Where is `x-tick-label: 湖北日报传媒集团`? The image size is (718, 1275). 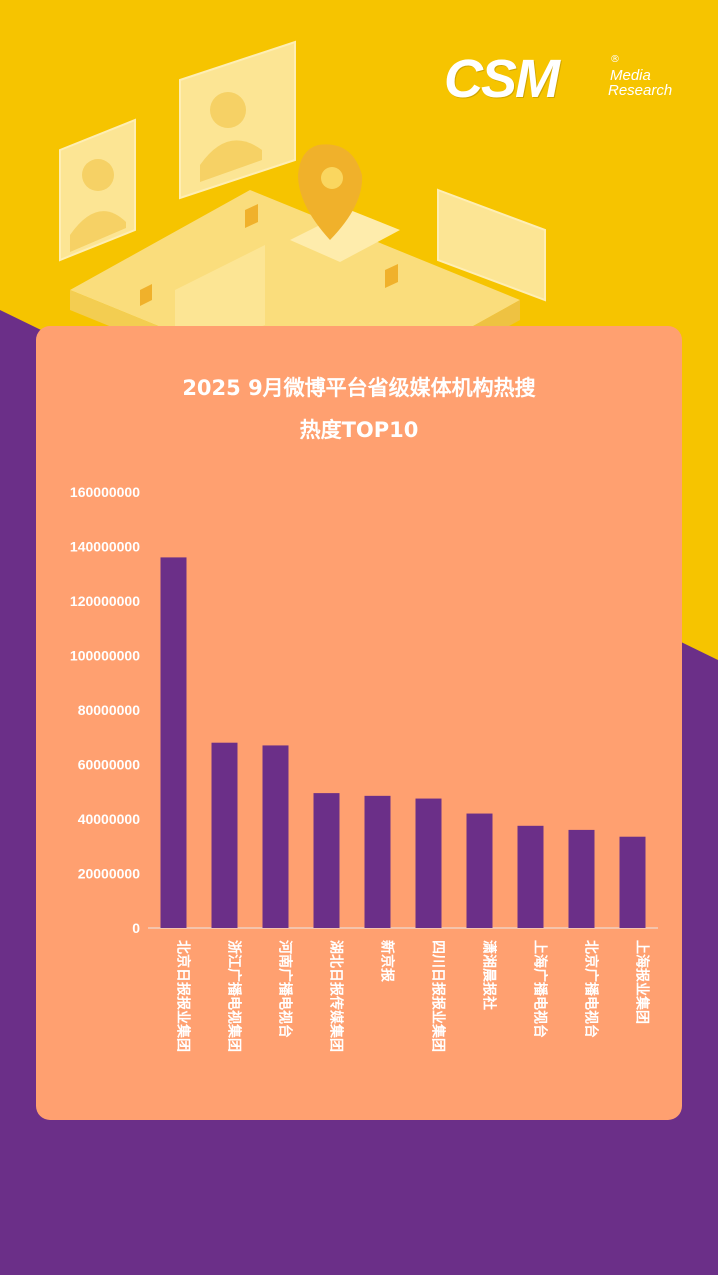
x-tick-label: 湖北日报传媒集团 is located at coordinates (336, 996).